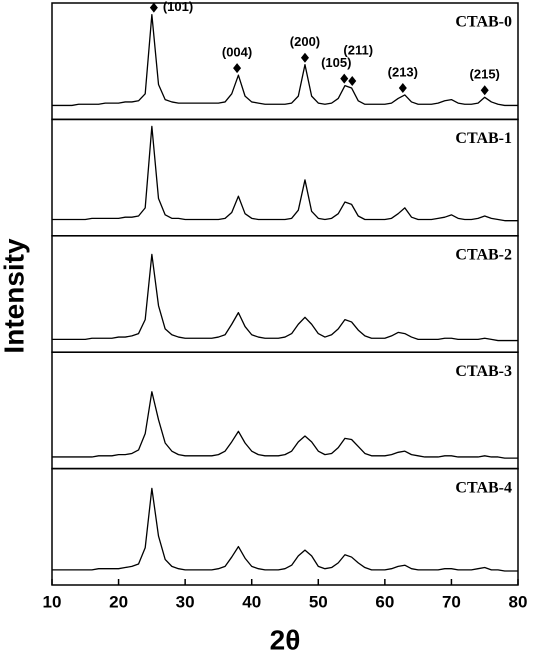 This screenshot has width=533, height=661. What do you see at coordinates (285, 639) in the screenshot?
I see `x-axis-title: 2θ` at bounding box center [285, 639].